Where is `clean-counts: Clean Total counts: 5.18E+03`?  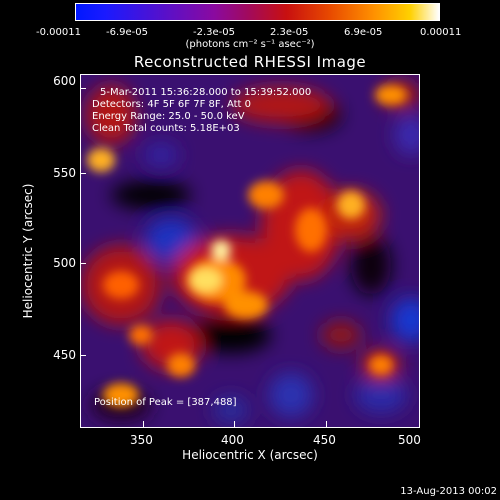 clean-counts: Clean Total counts: 5.18E+03 is located at coordinates (166, 128).